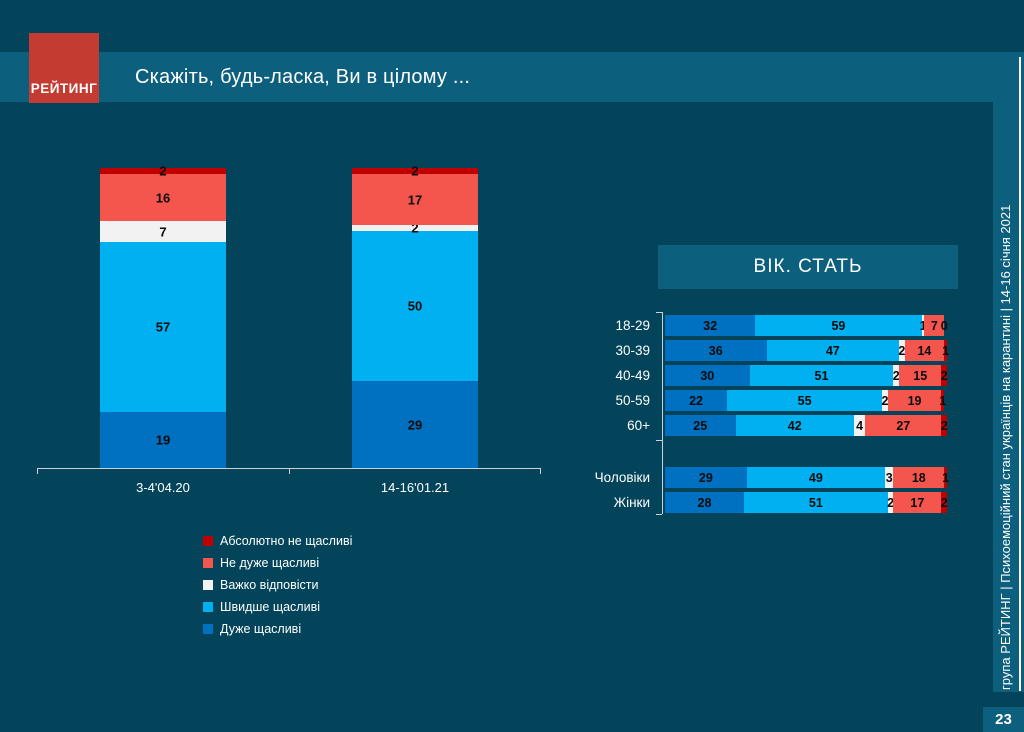 This screenshot has width=1024, height=732. What do you see at coordinates (415, 315) in the screenshot?
I see `stacked-column: 29 50 2 17 2` at bounding box center [415, 315].